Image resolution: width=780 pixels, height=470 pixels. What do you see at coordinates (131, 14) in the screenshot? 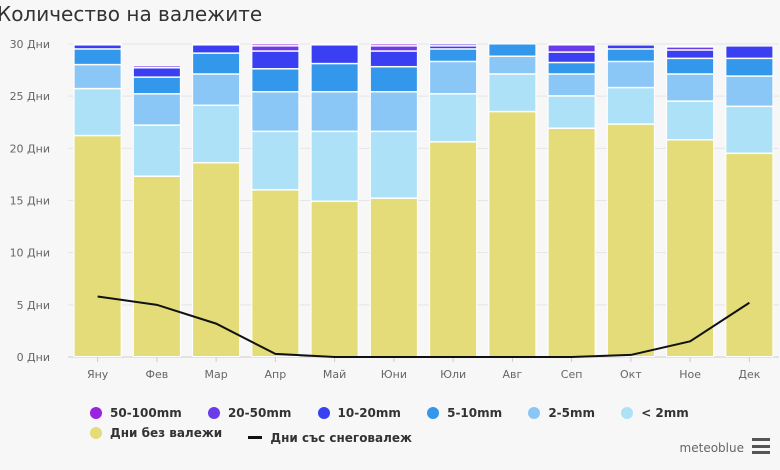
I see `chart-title: Количество на валежите` at bounding box center [131, 14].